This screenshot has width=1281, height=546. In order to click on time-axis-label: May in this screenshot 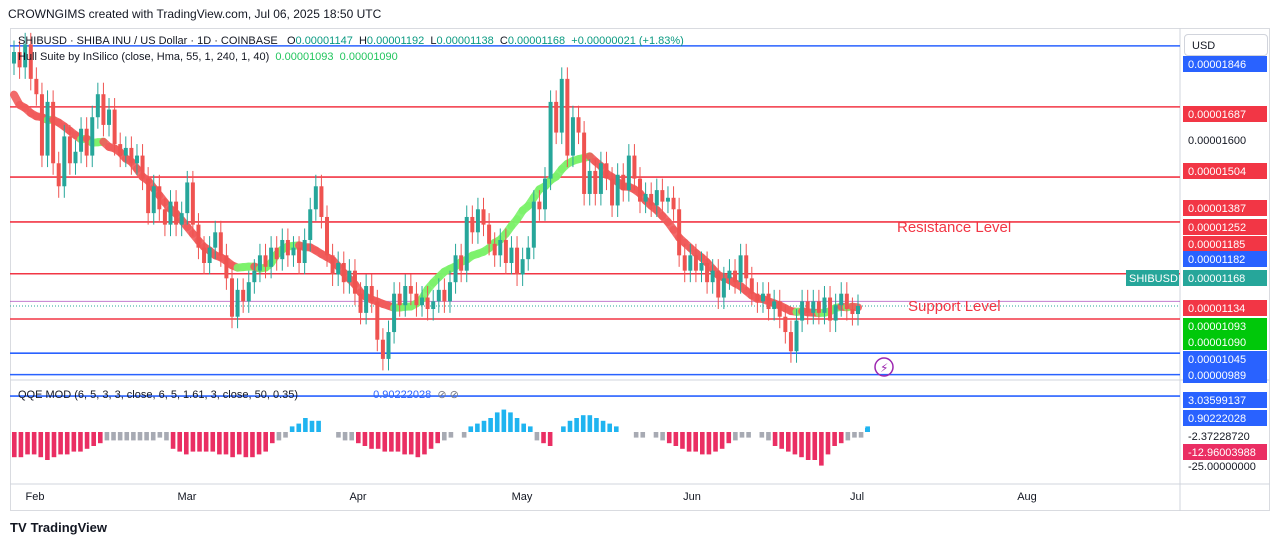, I will do `click(522, 497)`.